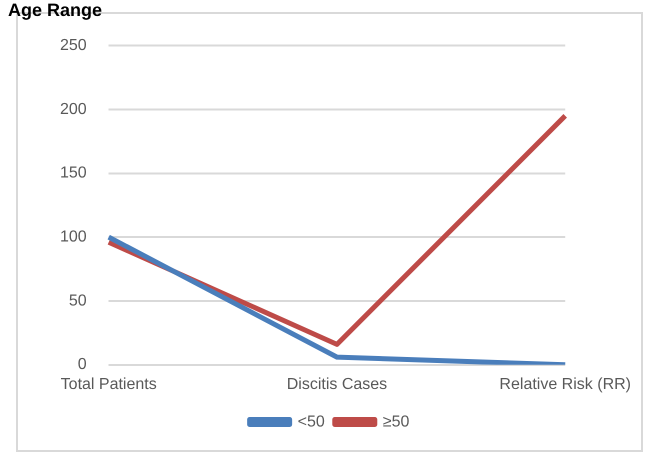 The width and height of the screenshot is (661, 472). What do you see at coordinates (73, 109) in the screenshot?
I see `y-tick-label: 200` at bounding box center [73, 109].